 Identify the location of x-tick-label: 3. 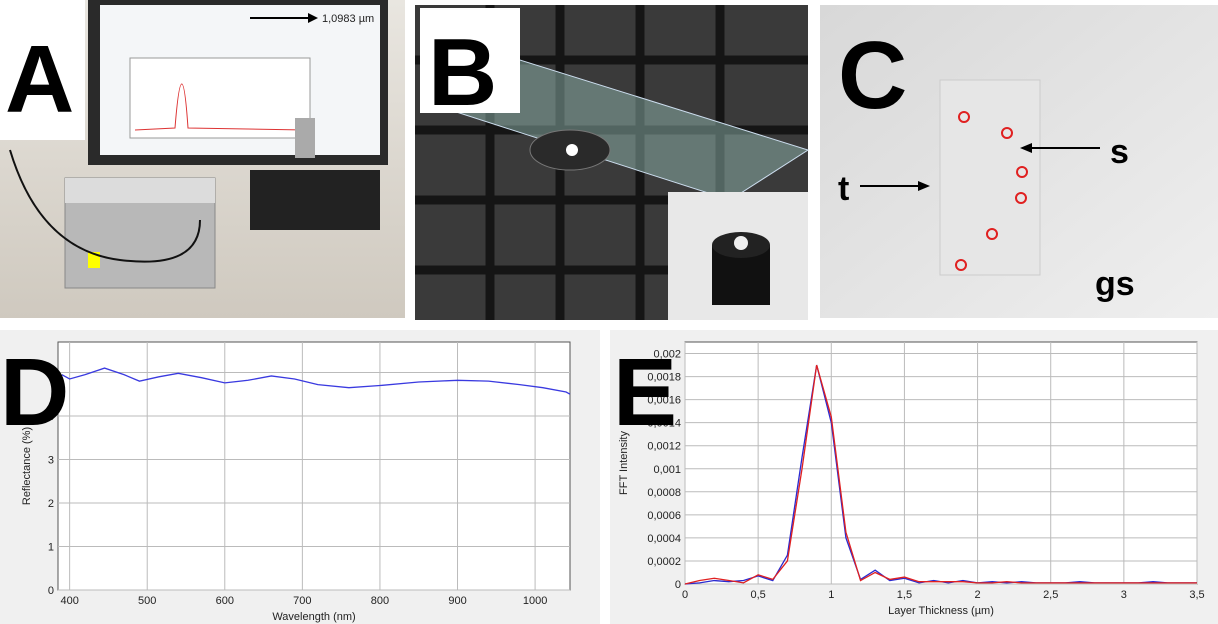
(1124, 595).